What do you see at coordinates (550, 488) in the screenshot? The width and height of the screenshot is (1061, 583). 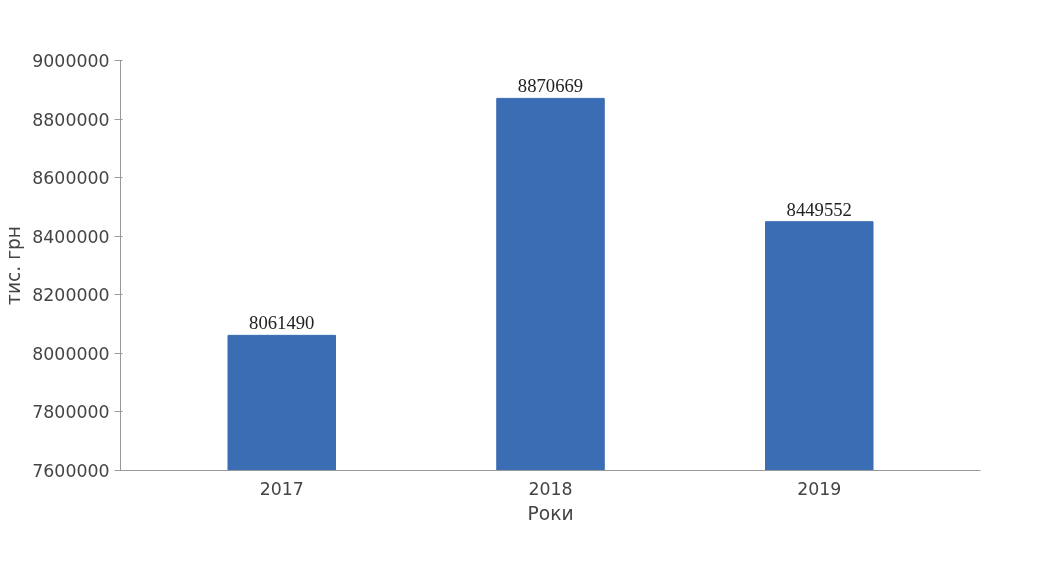 I see `x-tick-label: 2018` at bounding box center [550, 488].